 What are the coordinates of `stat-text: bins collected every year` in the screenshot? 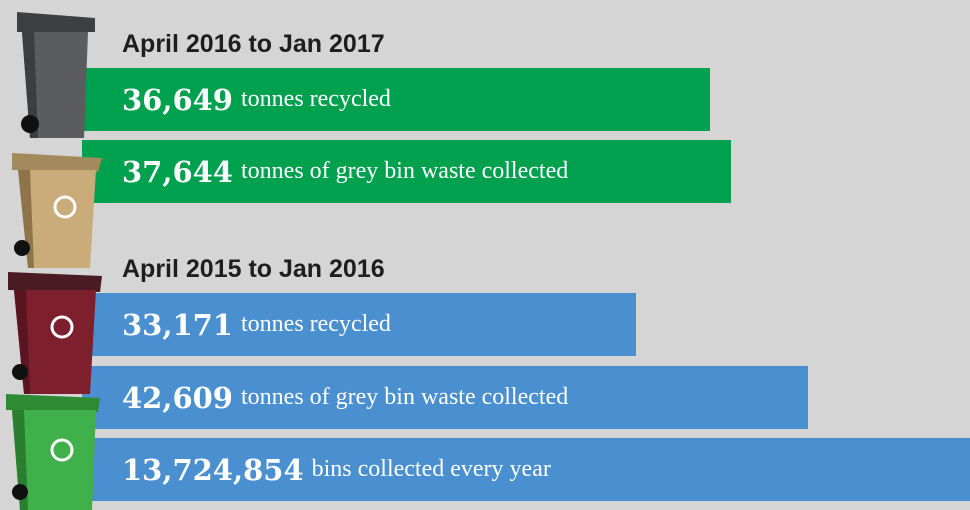 It's located at (431, 469).